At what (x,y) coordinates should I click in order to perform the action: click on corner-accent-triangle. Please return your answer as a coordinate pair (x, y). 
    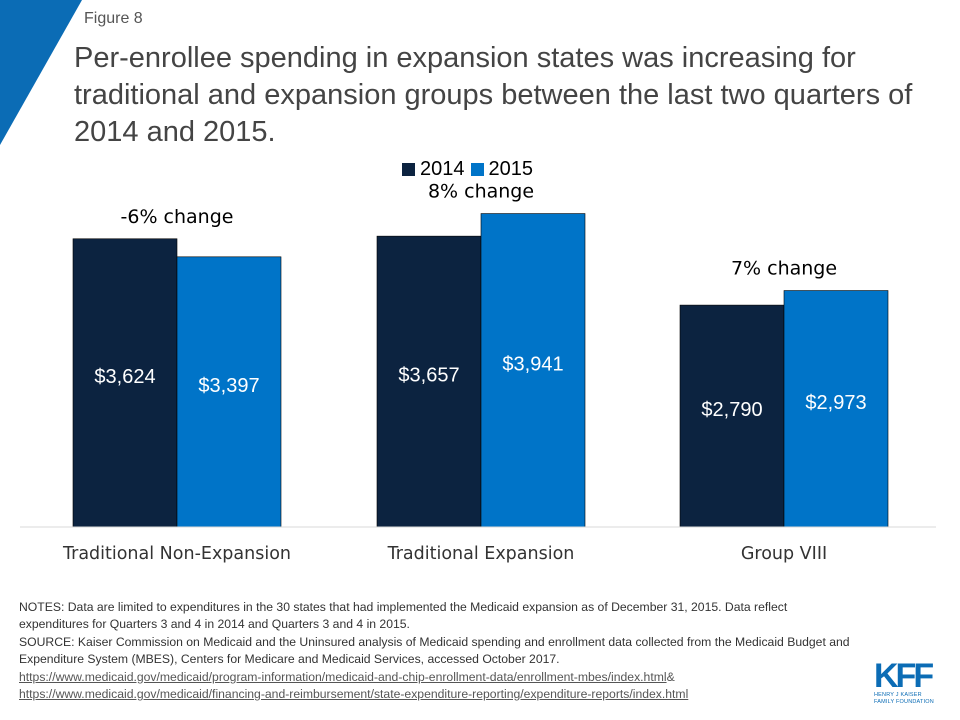
    Looking at the image, I should click on (41, 72).